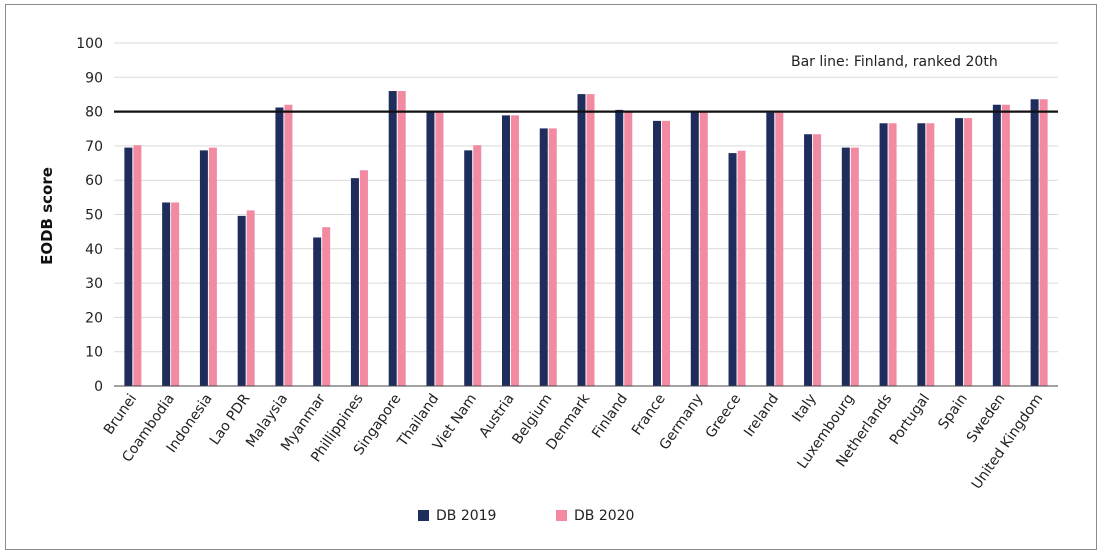 The image size is (1101, 554). I want to click on y-tick-labels: 0 10 20 30 40 50 60 70 80 90 100, so click(89, 215).